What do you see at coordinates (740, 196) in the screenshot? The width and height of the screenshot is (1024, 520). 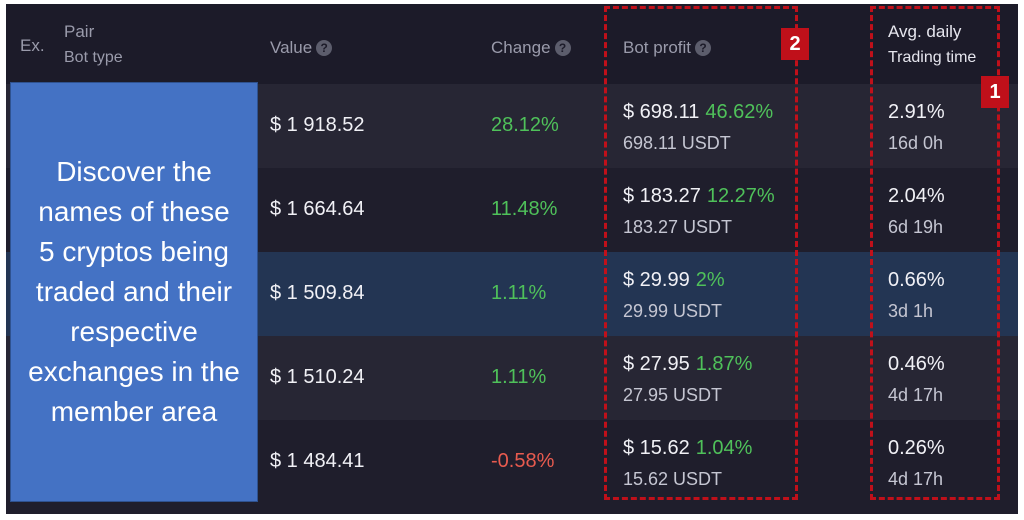 I see `row-profit-percent: 12.27%` at bounding box center [740, 196].